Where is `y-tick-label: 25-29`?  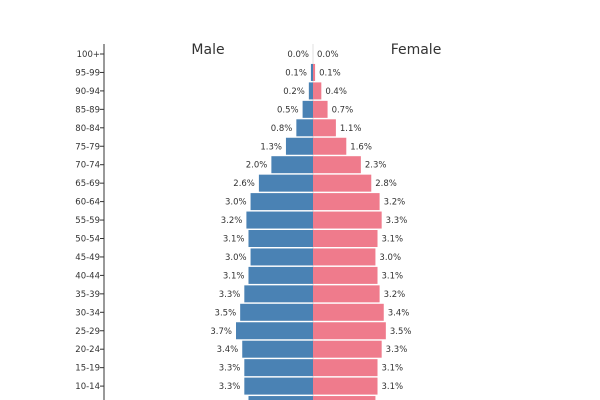 y-tick-label: 25-29 is located at coordinates (87, 332).